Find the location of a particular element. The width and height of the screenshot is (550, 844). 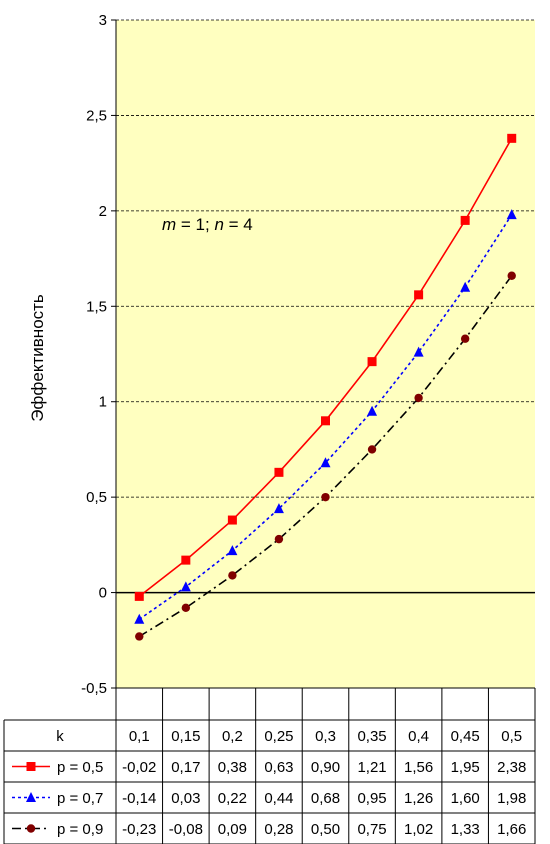

x-category-label: 0,45 is located at coordinates (465, 736).